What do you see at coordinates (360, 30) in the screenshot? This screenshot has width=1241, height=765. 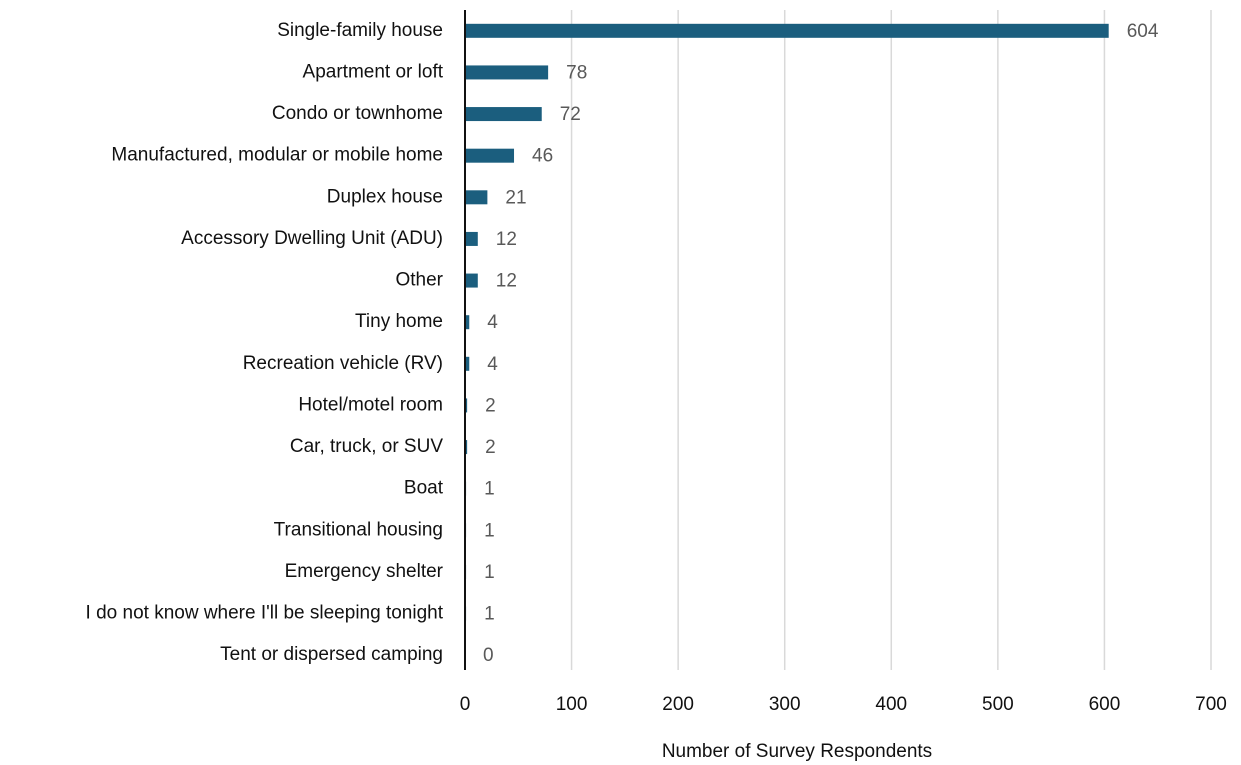 I see `y-tick-label: Single-family house` at bounding box center [360, 30].